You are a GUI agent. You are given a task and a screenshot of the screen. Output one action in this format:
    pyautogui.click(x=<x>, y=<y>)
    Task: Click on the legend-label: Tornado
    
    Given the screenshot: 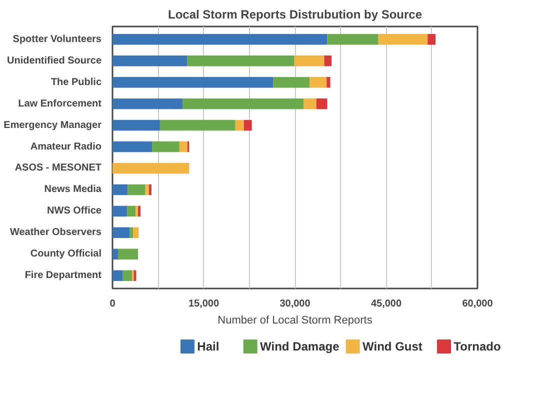 What is the action you would take?
    pyautogui.click(x=477, y=347)
    